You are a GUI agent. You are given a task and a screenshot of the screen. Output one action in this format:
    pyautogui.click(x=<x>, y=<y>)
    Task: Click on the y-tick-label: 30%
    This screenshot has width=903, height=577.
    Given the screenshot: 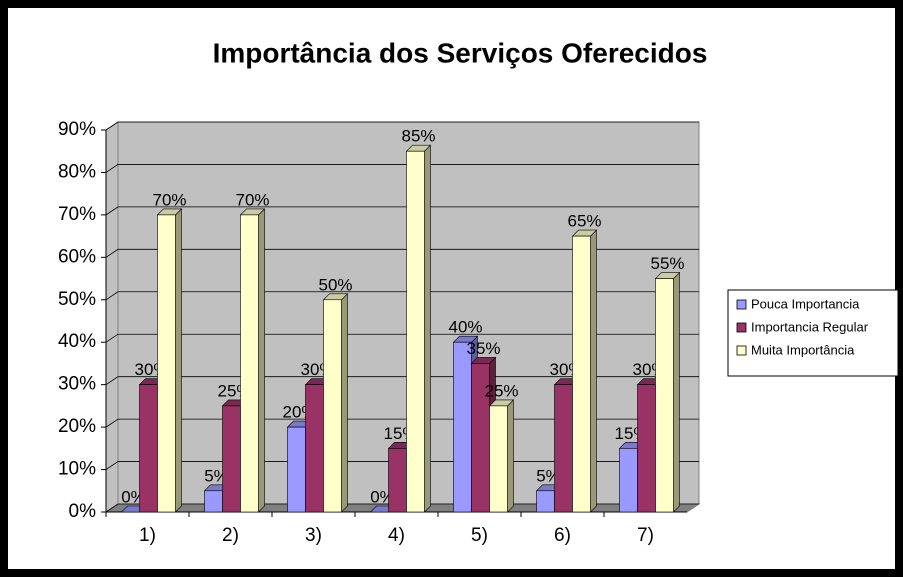 What is the action you would take?
    pyautogui.click(x=77, y=384)
    